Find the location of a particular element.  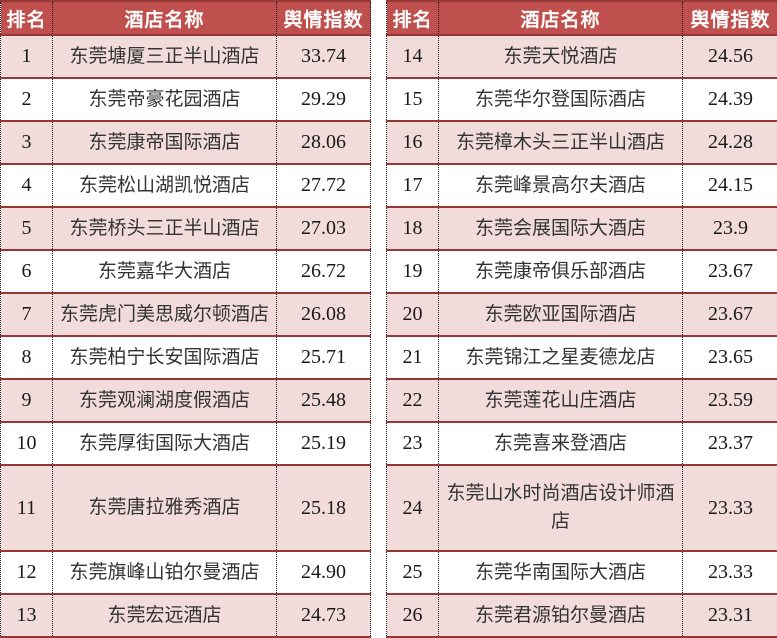

table-row: 12 东莞旗峰山铂尔曼酒店 24.90 is located at coordinates (185, 572).